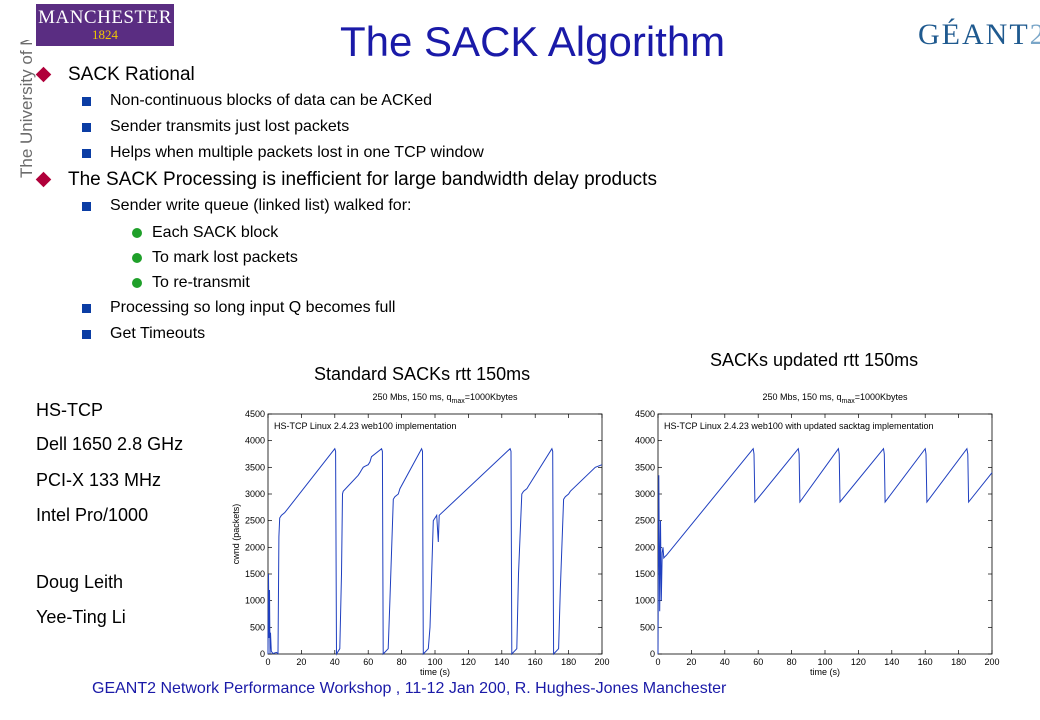 The image size is (1040, 720). What do you see at coordinates (253, 307) in the screenshot?
I see `bullet-text: Processing so long input Q becomes full` at bounding box center [253, 307].